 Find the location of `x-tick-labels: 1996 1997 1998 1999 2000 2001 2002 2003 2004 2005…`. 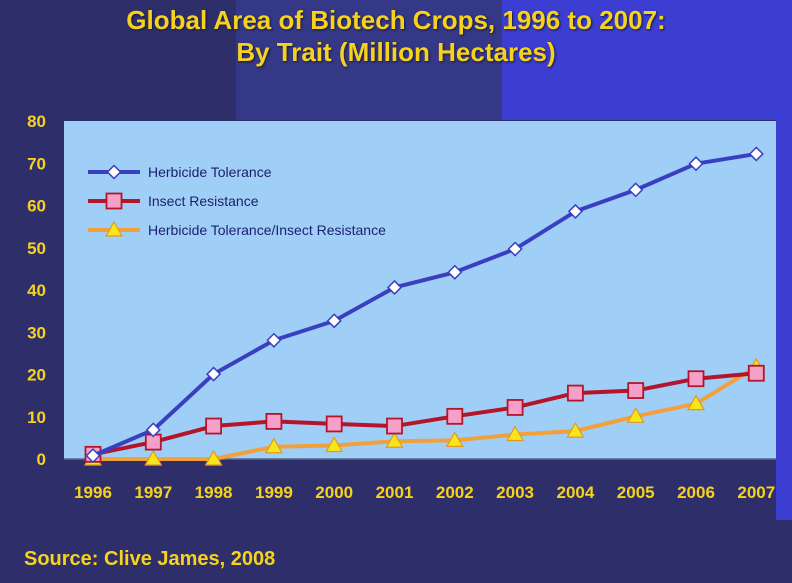

x-tick-labels: 1996 1997 1998 1999 2000 2001 2002 2003 2004 2005… is located at coordinates (424, 492).